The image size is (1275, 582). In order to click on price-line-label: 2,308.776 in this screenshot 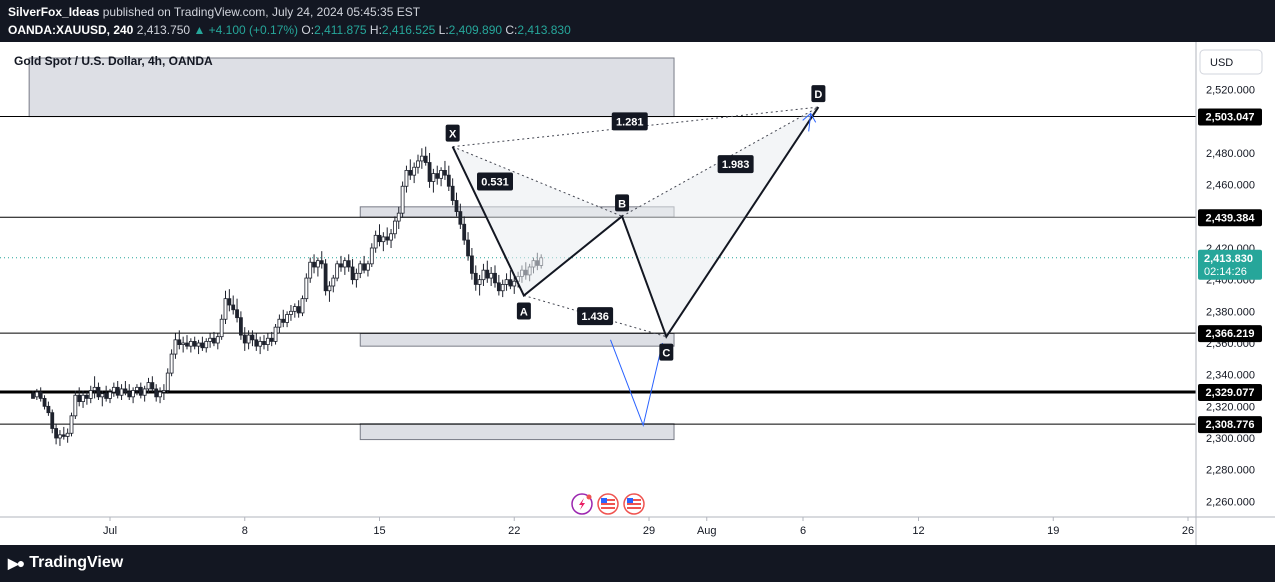, I will do `click(1230, 425)`.